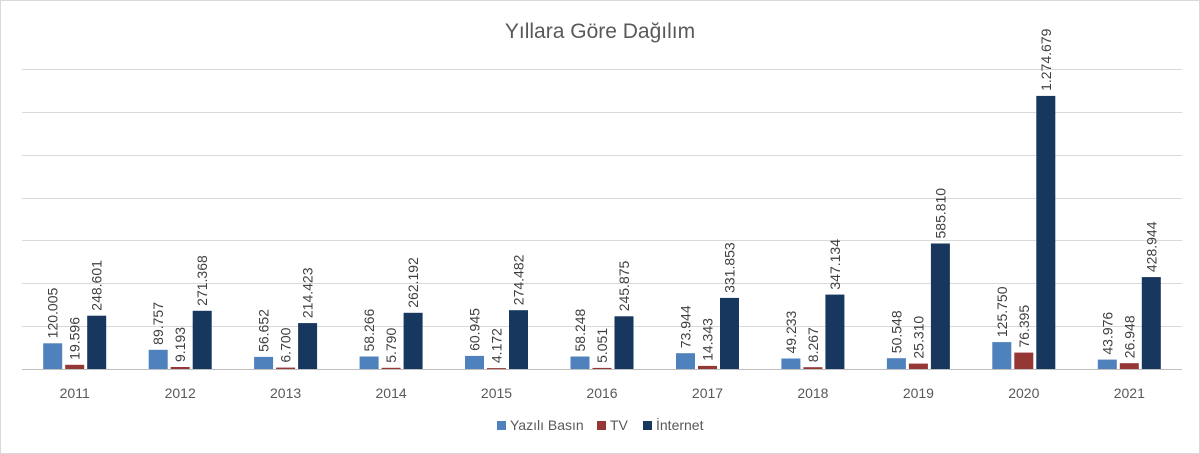  Describe the element at coordinates (1002, 311) in the screenshot. I see `data-label: 125.750` at that location.